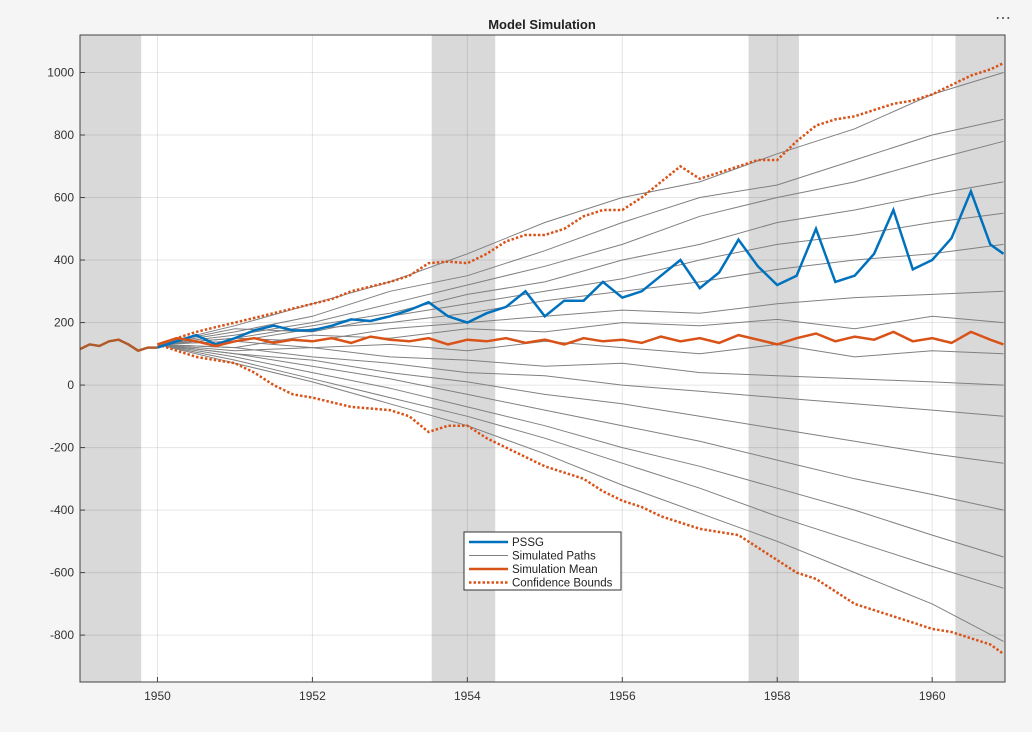 The image size is (1032, 732). What do you see at coordinates (62, 573) in the screenshot?
I see `y-tick-label: -600` at bounding box center [62, 573].